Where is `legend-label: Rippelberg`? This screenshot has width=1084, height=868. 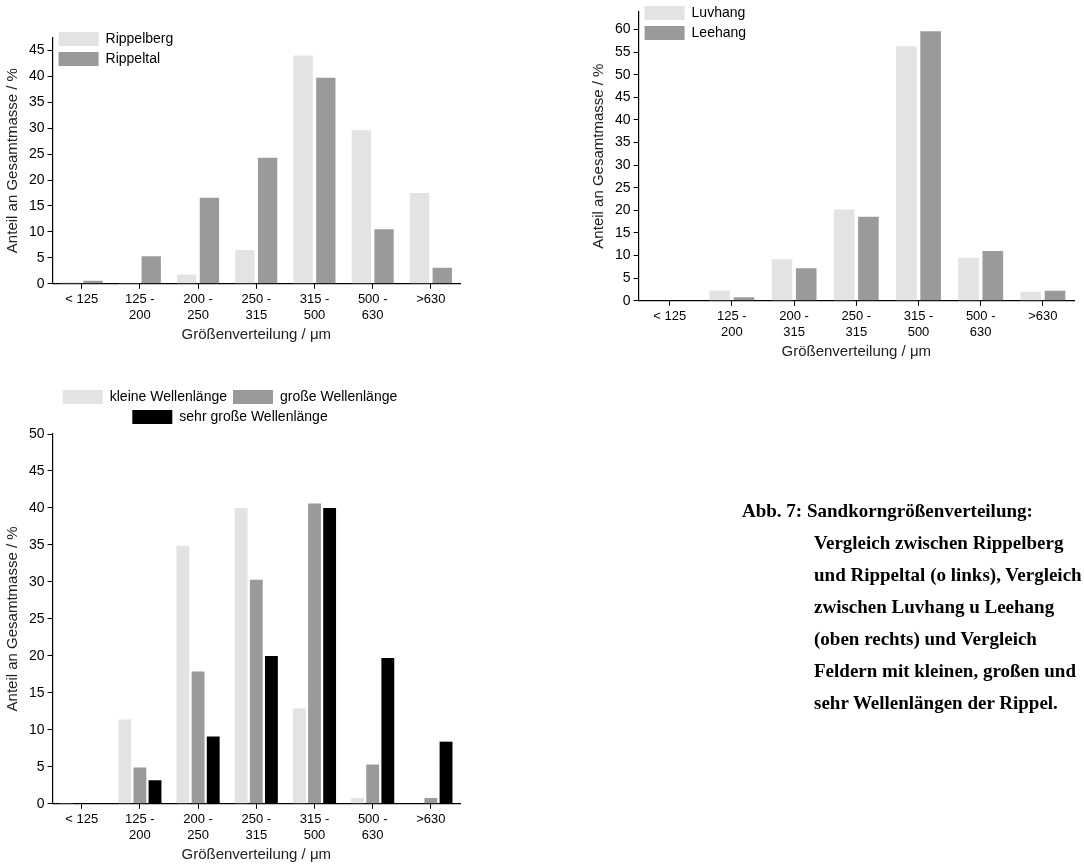
legend-label: Rippelberg is located at coordinates (139, 37).